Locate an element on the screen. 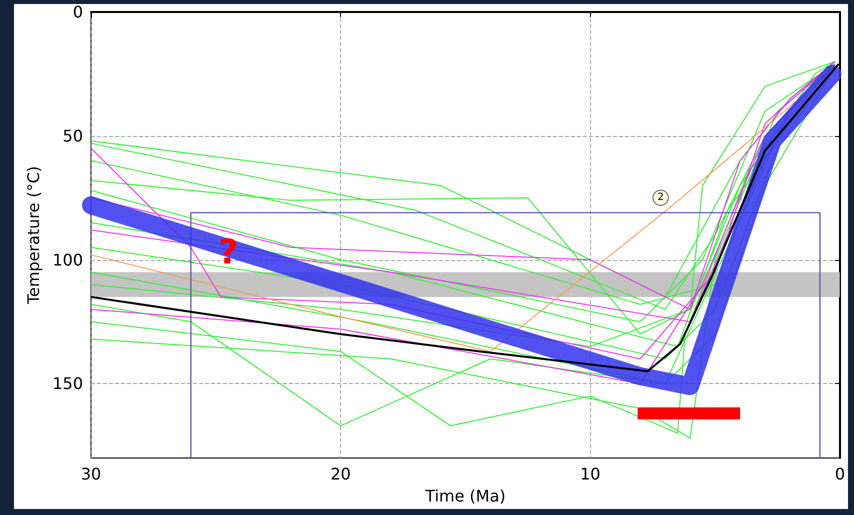 Image resolution: width=854 pixels, height=515 pixels. x-tick-label: 20 is located at coordinates (340, 474).